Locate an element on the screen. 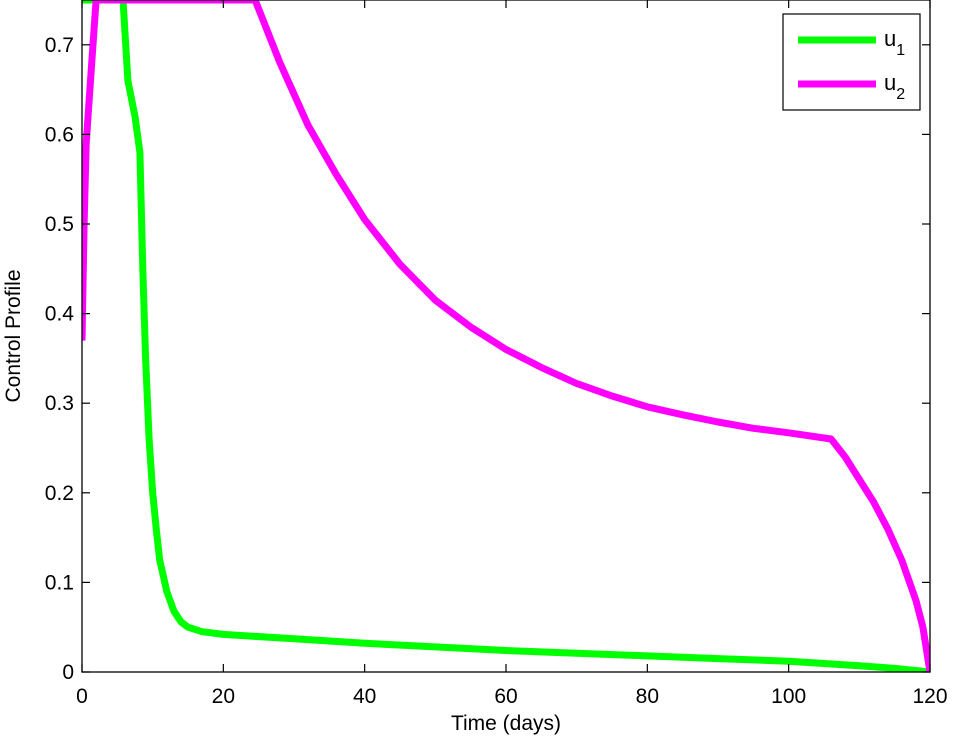  legend-label-u2: u2 is located at coordinates (894, 86).